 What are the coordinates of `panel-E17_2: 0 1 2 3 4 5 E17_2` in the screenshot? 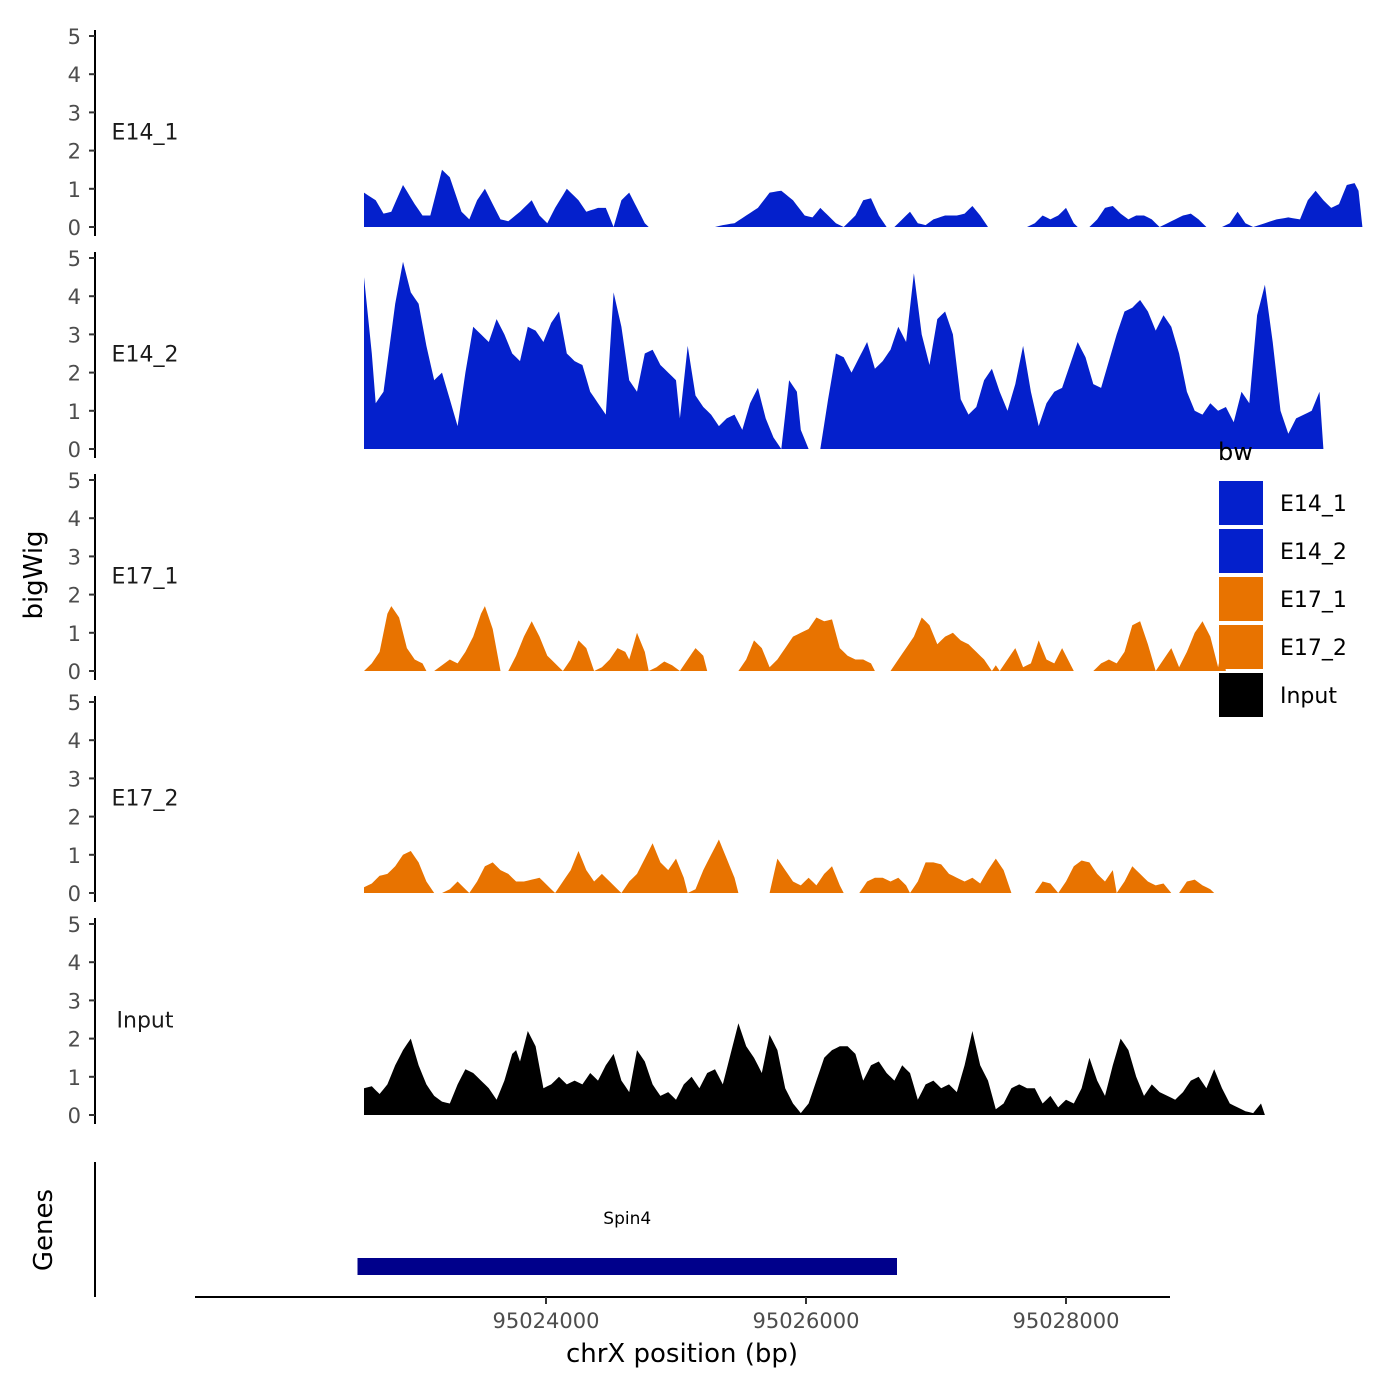 It's located at (641, 798).